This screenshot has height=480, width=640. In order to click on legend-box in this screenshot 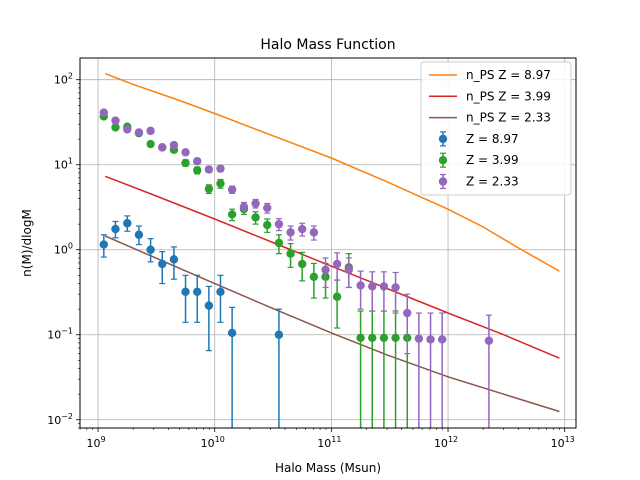, I will do `click(496, 128)`.